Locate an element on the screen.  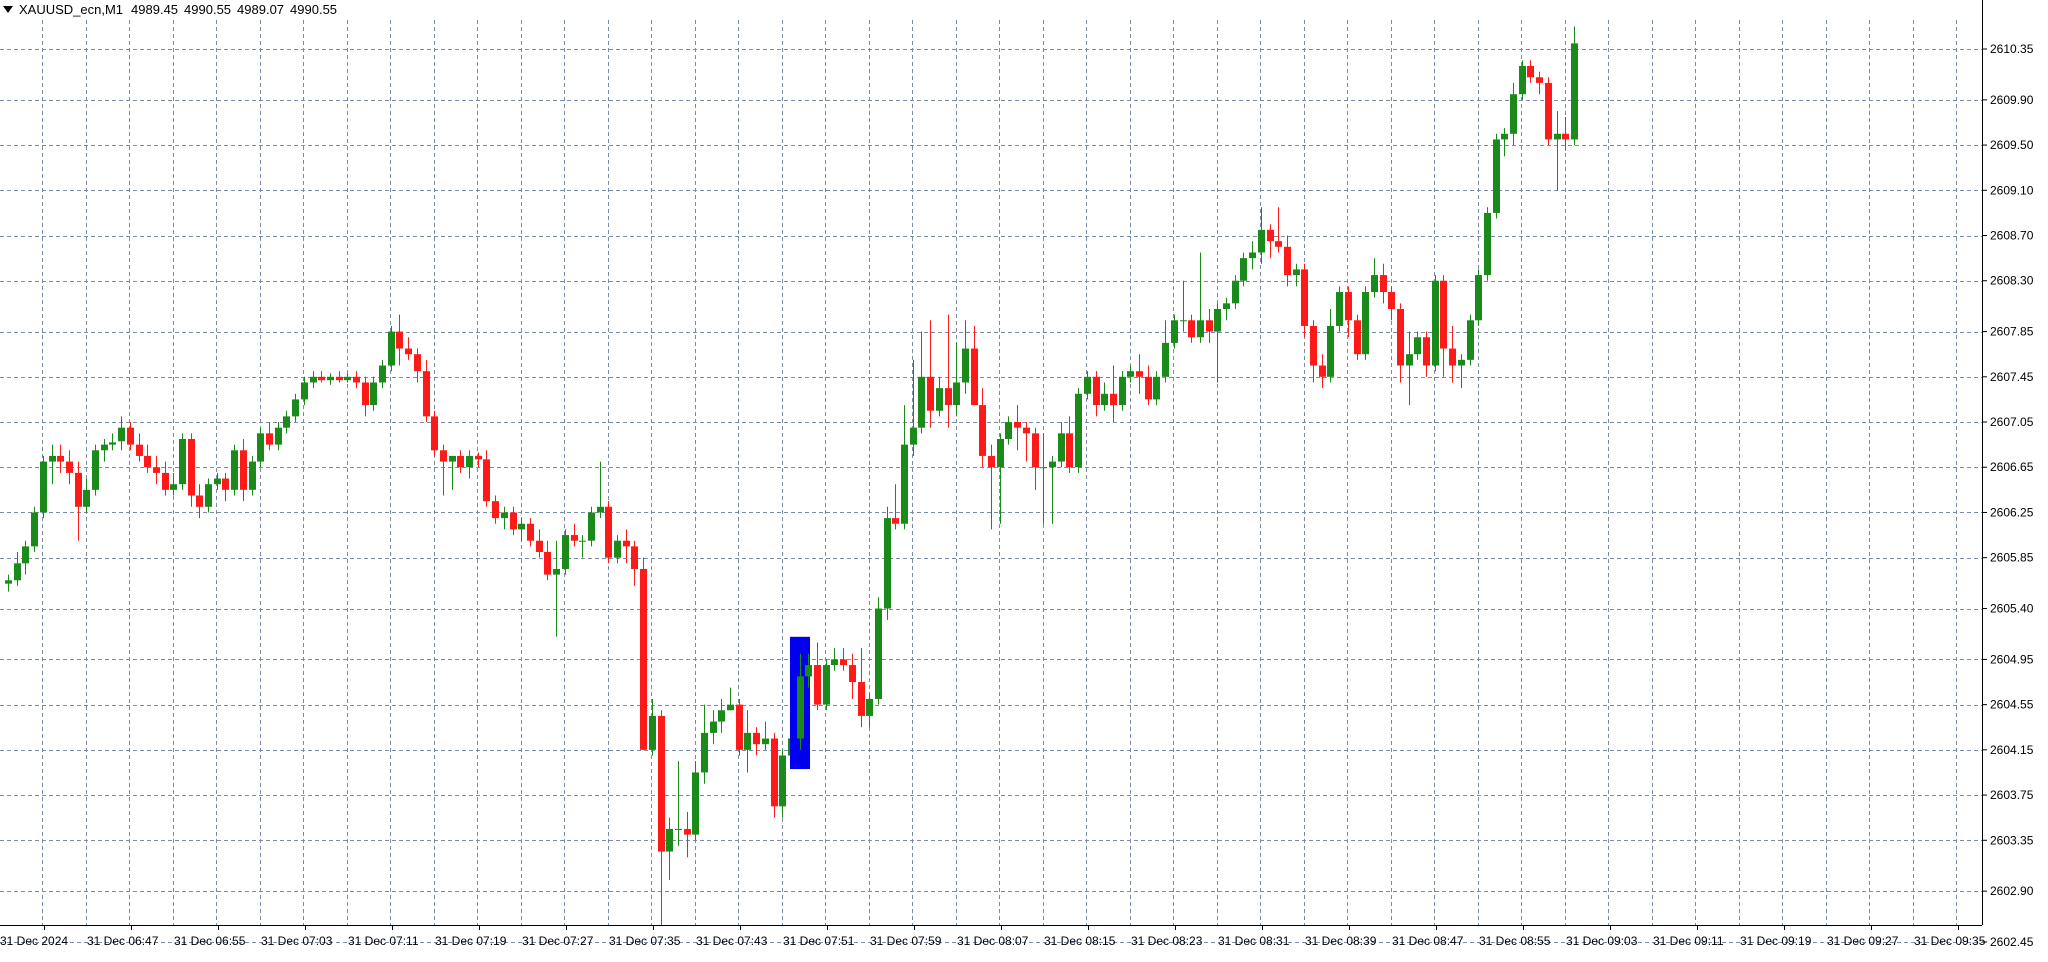
time-axis-label: 31 Dec 2024 is located at coordinates (34, 941).